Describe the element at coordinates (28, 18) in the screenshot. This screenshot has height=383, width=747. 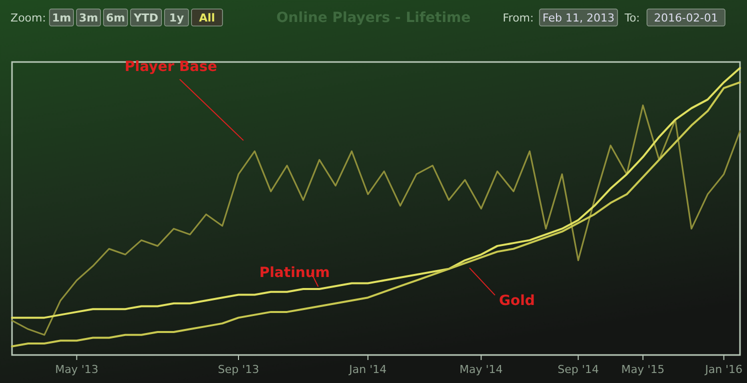
I see `toolbar-label: Zoom:` at that location.